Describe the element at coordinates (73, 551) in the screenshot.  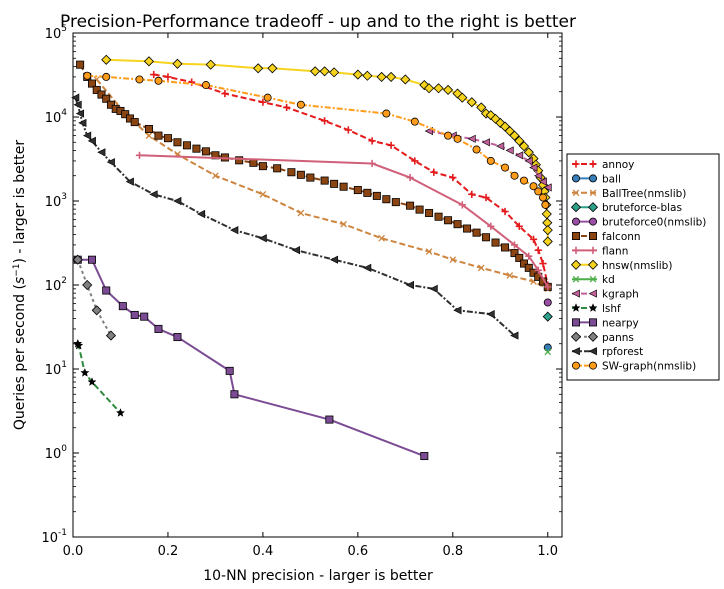
I see `x-tick-label: 0.0` at that location.